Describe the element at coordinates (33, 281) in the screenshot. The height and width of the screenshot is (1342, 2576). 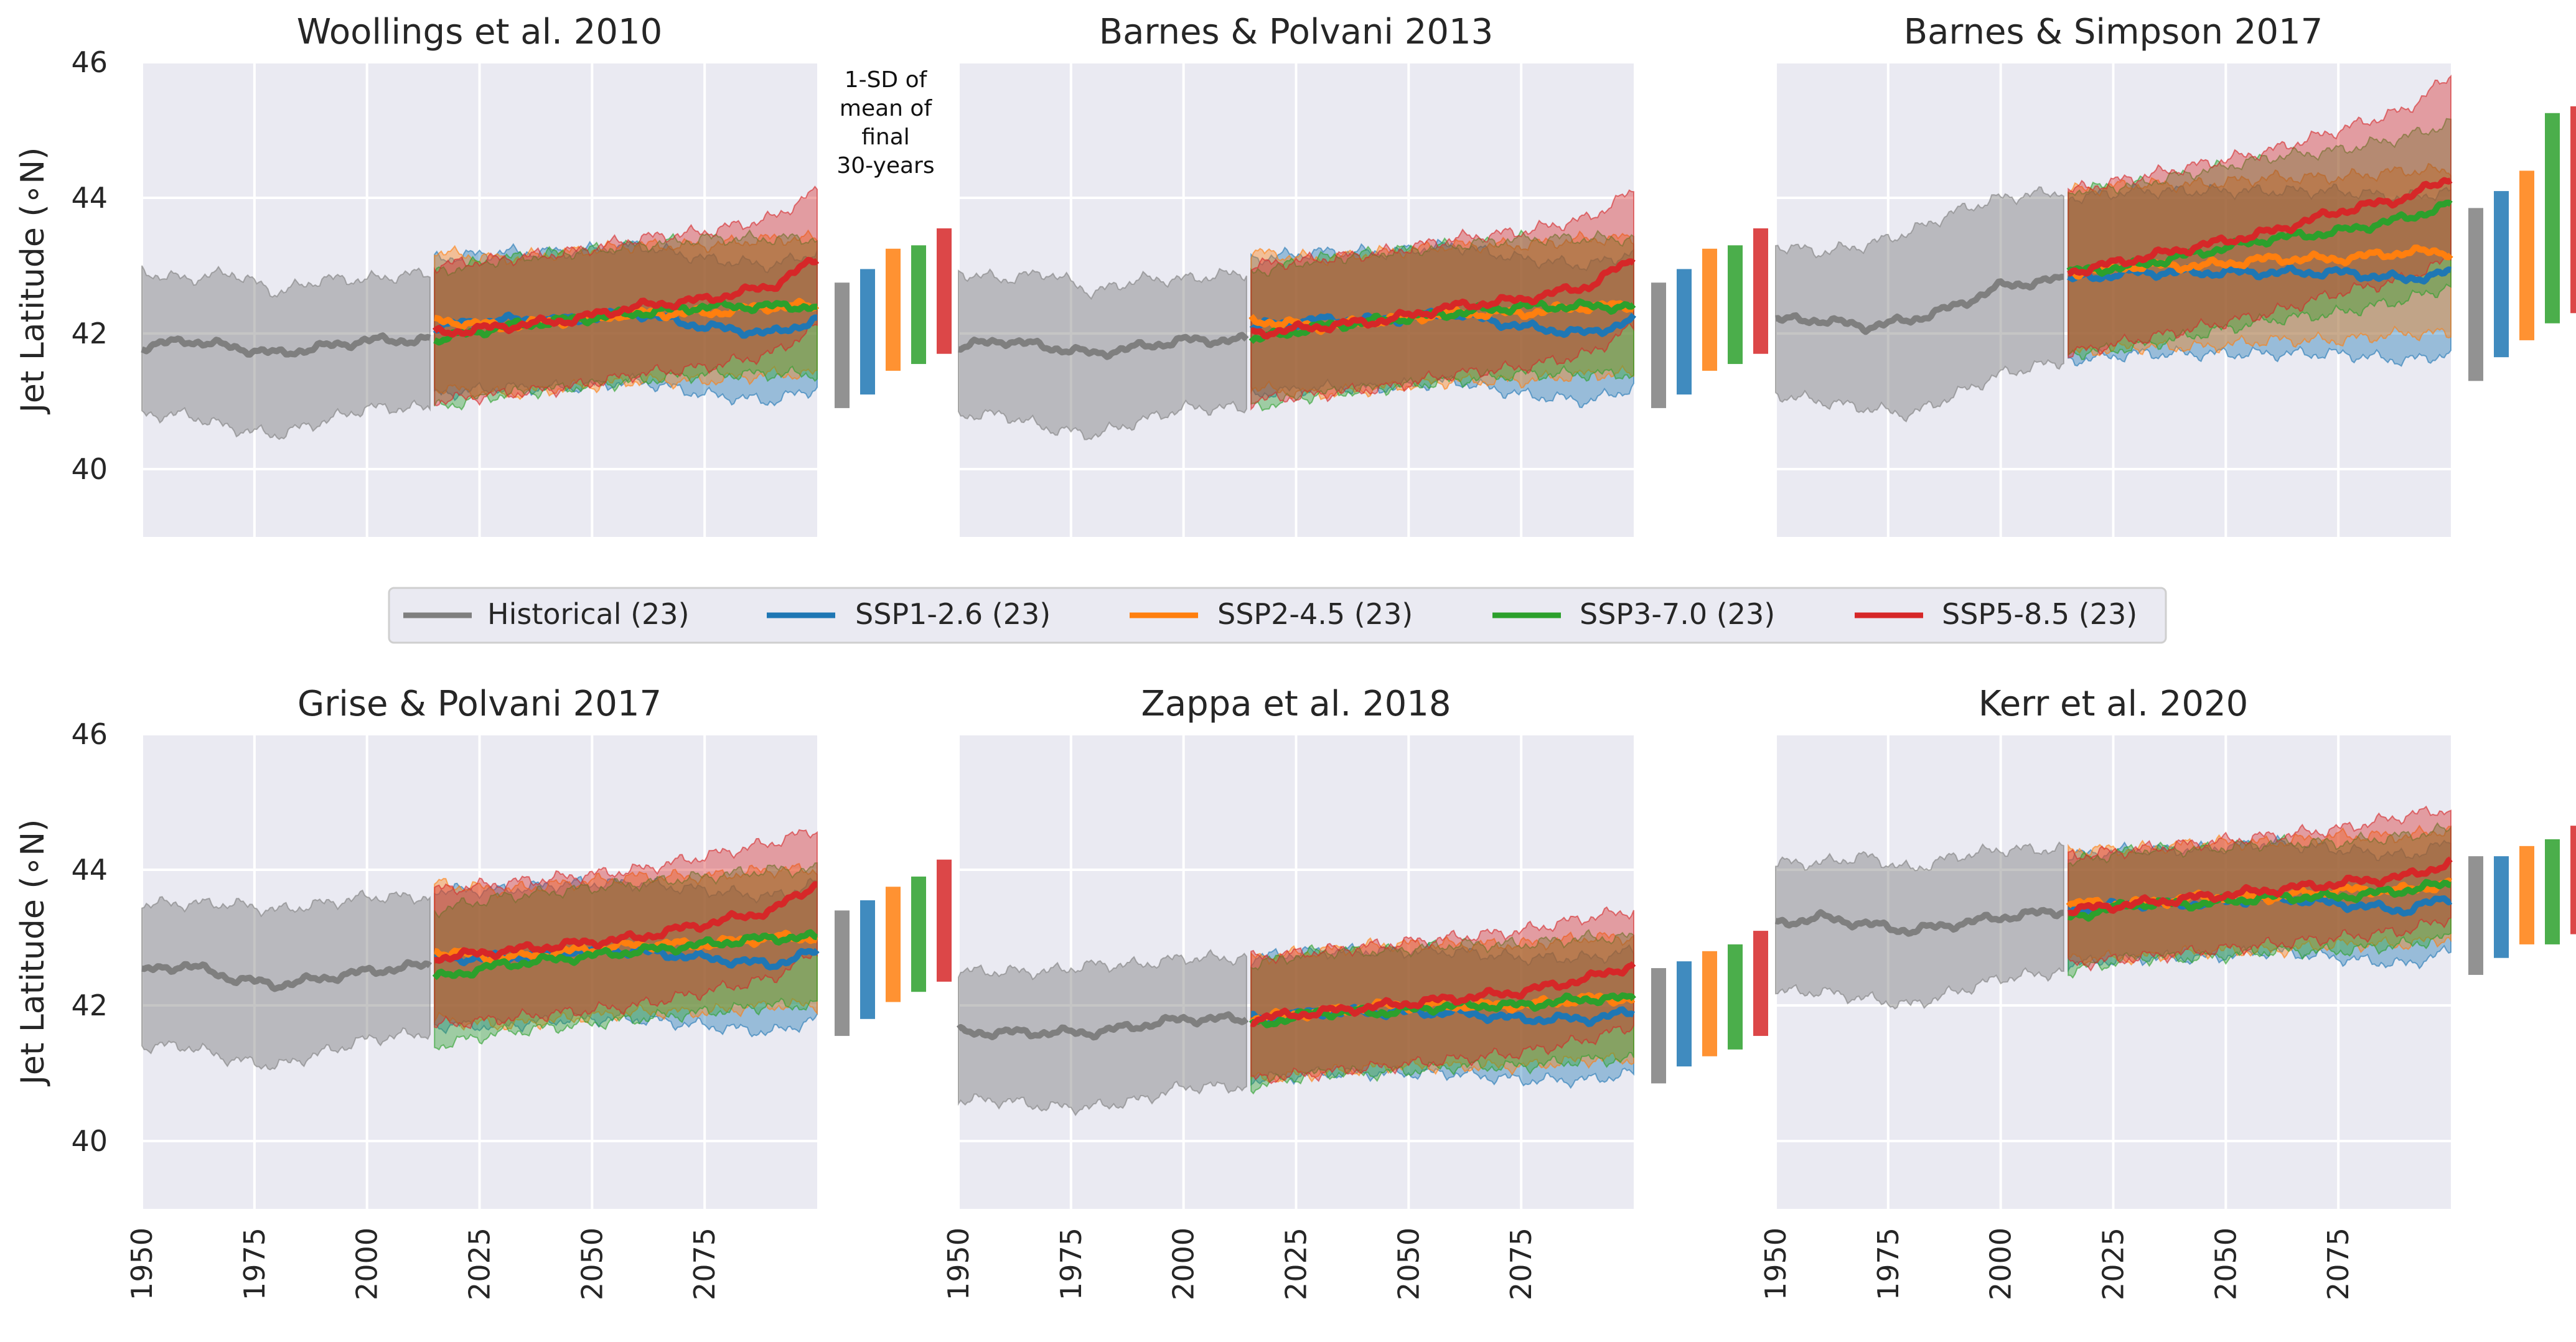
I see `y-axis-label-top: Jet Latitude (∘N)` at that location.